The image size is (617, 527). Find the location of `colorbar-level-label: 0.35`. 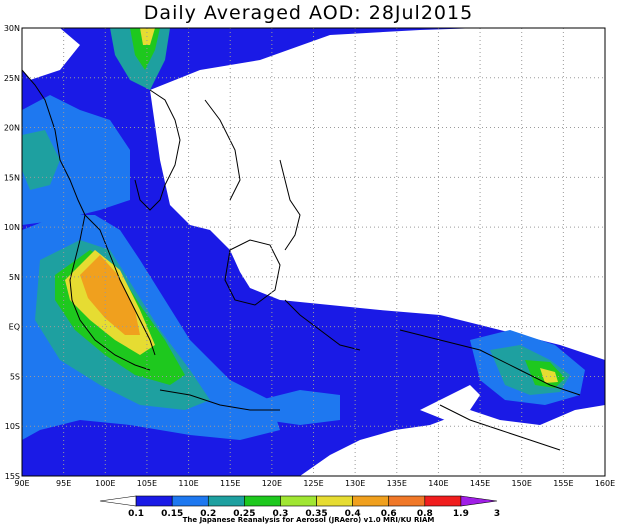

colorbar-level-label: 0.35 is located at coordinates (316, 514).